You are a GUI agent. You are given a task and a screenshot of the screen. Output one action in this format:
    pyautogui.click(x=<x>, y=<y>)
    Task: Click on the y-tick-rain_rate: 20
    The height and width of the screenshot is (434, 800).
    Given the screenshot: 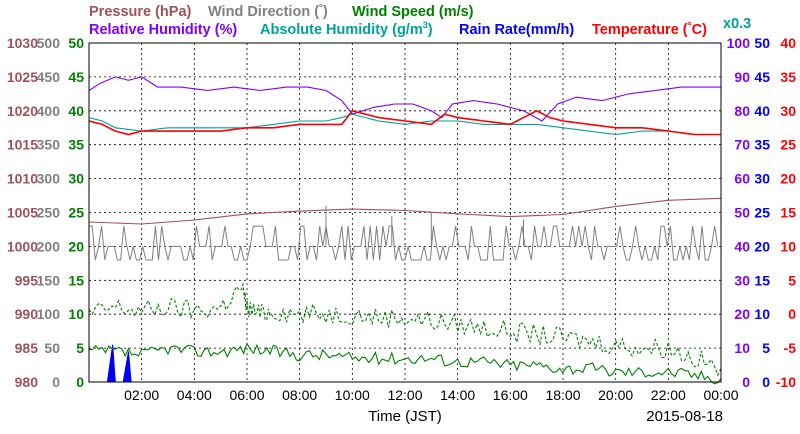 What is the action you would take?
    pyautogui.click(x=762, y=246)
    